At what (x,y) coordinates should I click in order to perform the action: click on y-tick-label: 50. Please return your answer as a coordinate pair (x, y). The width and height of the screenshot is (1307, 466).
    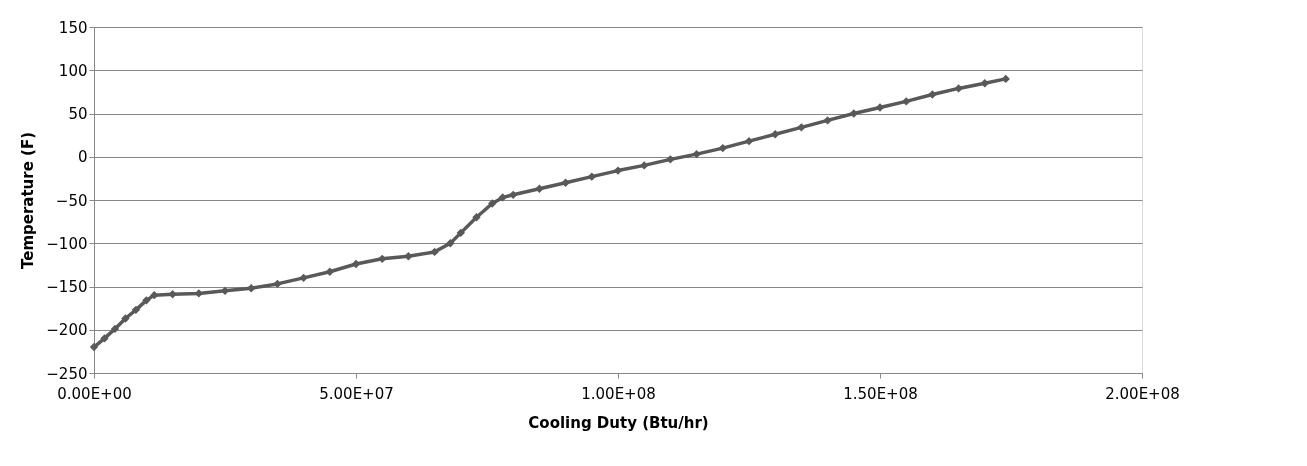
    Looking at the image, I should click on (78, 114).